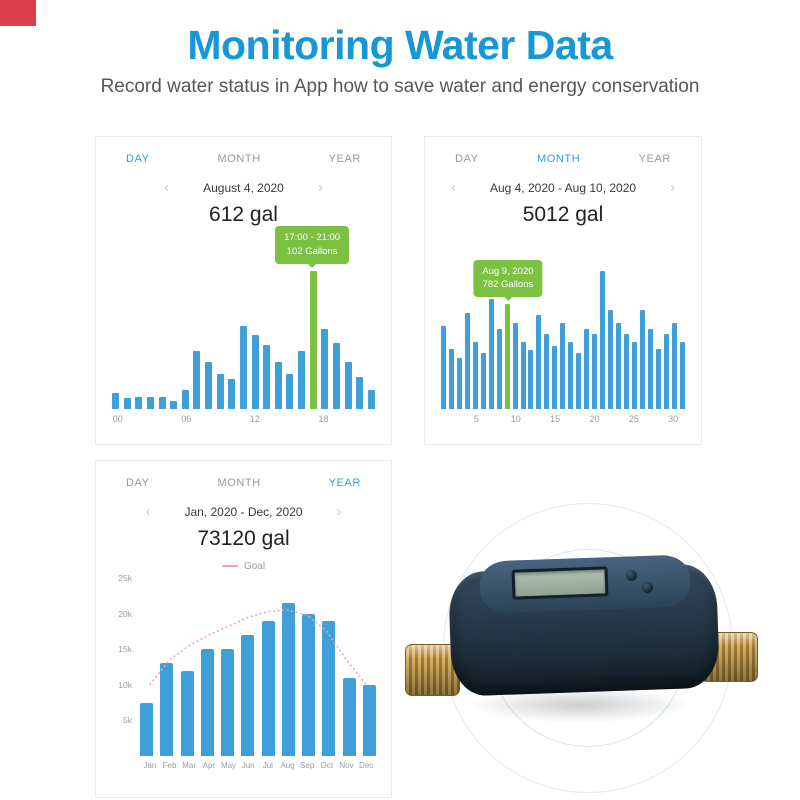 Image resolution: width=800 pixels, height=800 pixels. What do you see at coordinates (243, 475) in the screenshot?
I see `tab-bar: DAY MONTH YEAR` at bounding box center [243, 475].